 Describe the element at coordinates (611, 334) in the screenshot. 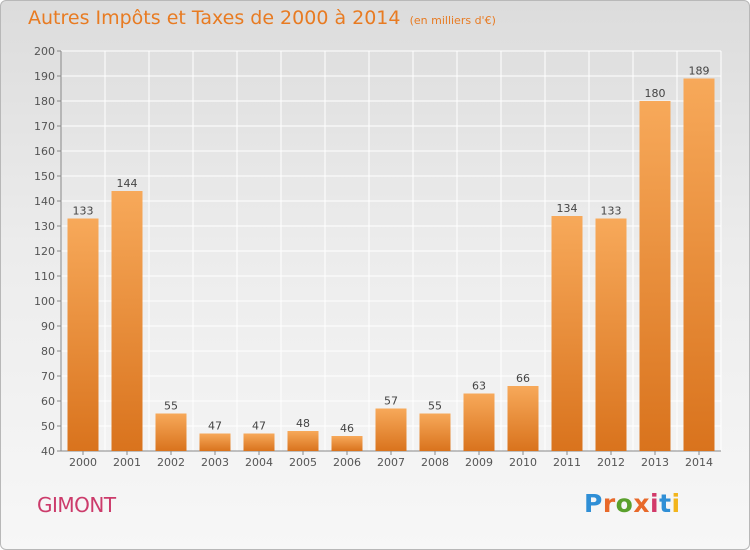

I see `bar-2012` at that location.